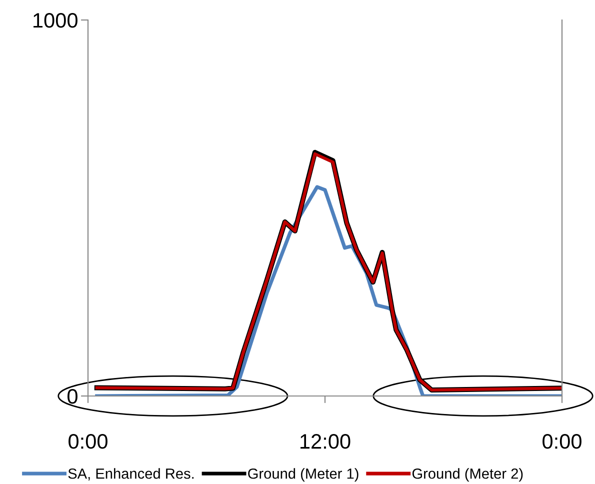  Describe the element at coordinates (303, 475) in the screenshot. I see `legend-label: Ground (Meter 1)` at that location.